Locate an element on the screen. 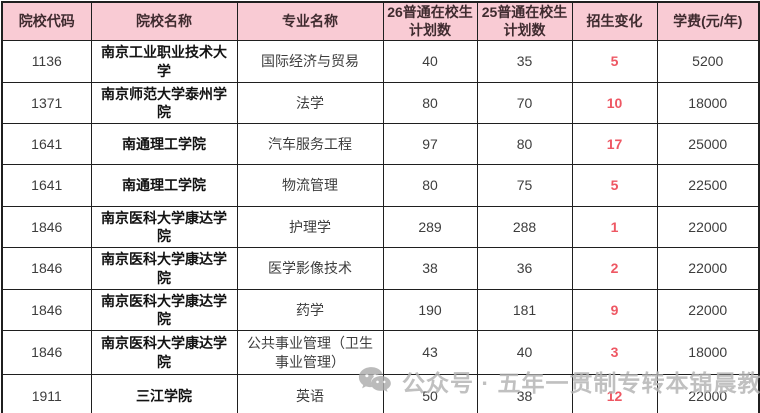 The height and width of the screenshot is (413, 760). plan-26-cell: 289 is located at coordinates (430, 227).